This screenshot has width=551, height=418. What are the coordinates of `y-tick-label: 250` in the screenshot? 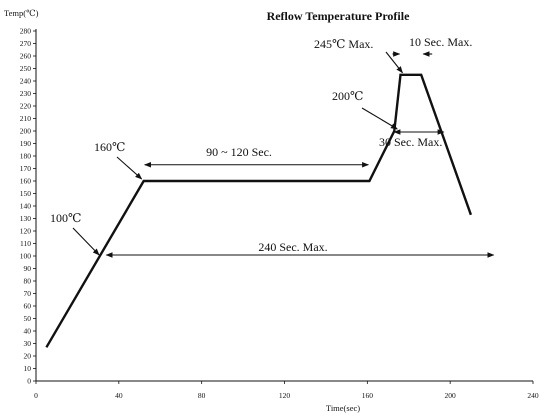 It's located at (26, 68).